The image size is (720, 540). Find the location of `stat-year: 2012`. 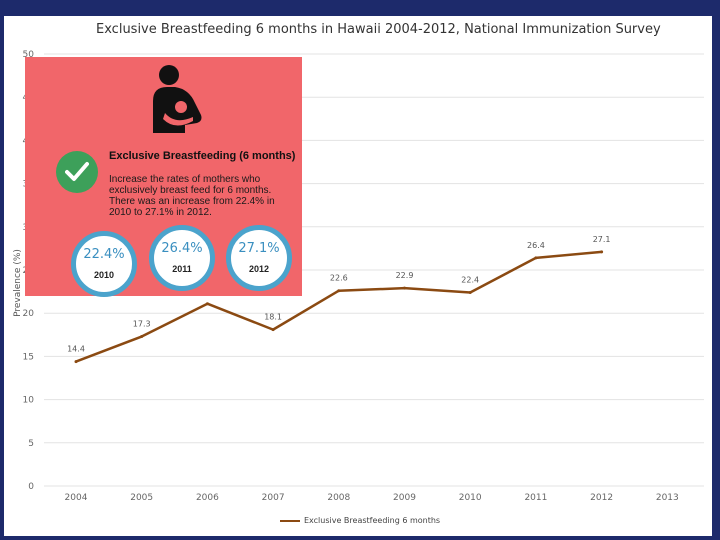

stat-year: 2012 is located at coordinates (259, 269).